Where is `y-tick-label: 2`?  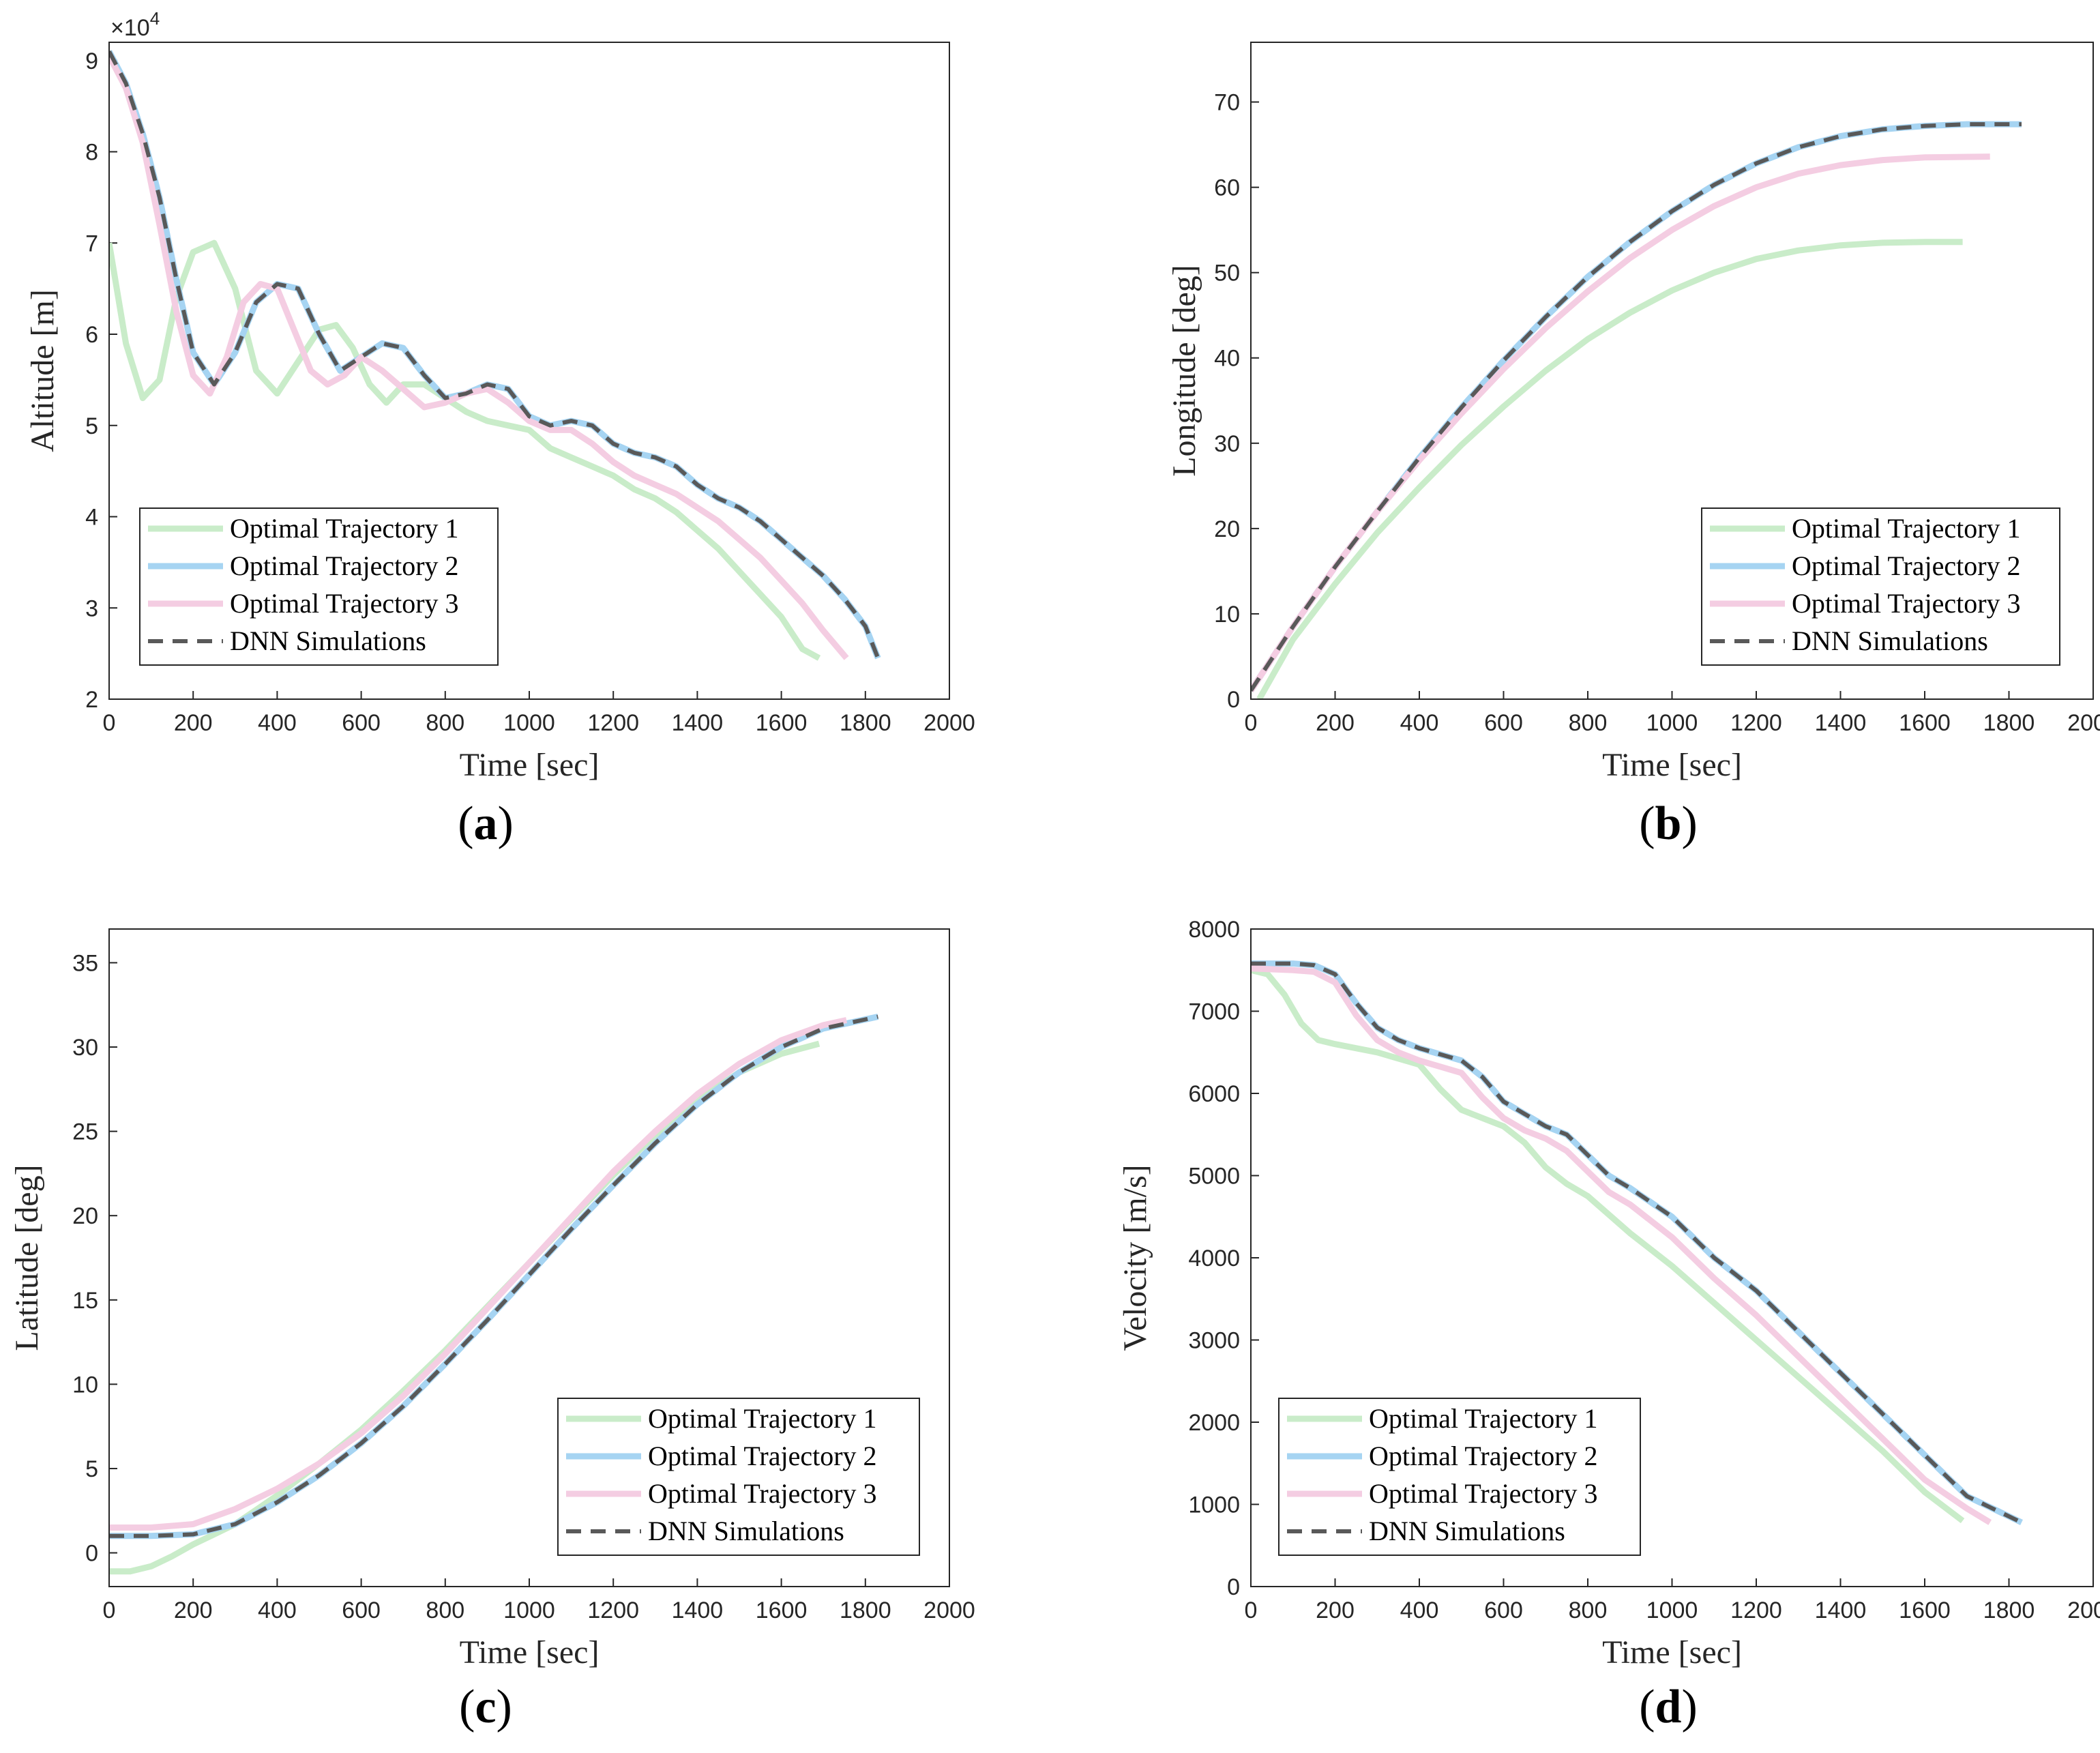 y-tick-label: 2 is located at coordinates (92, 700).